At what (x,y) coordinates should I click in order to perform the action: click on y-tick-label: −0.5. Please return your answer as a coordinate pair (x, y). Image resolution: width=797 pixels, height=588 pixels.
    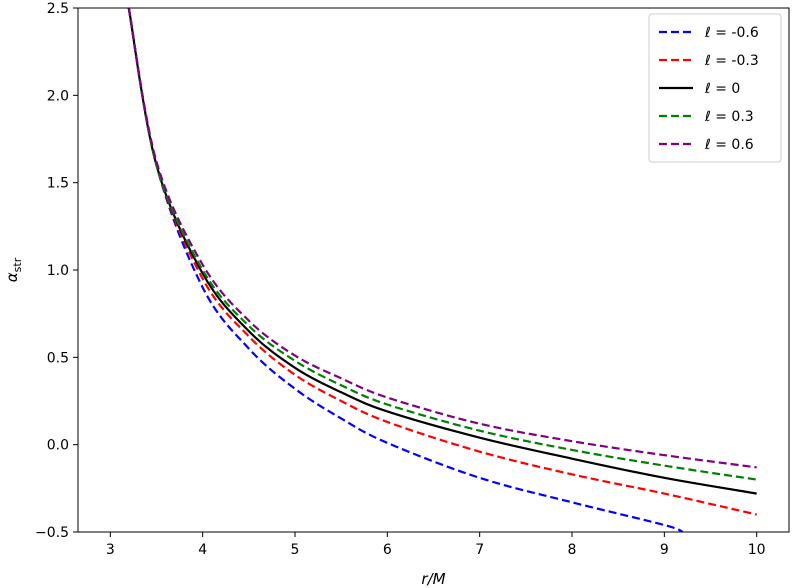
    Looking at the image, I should click on (52, 533).